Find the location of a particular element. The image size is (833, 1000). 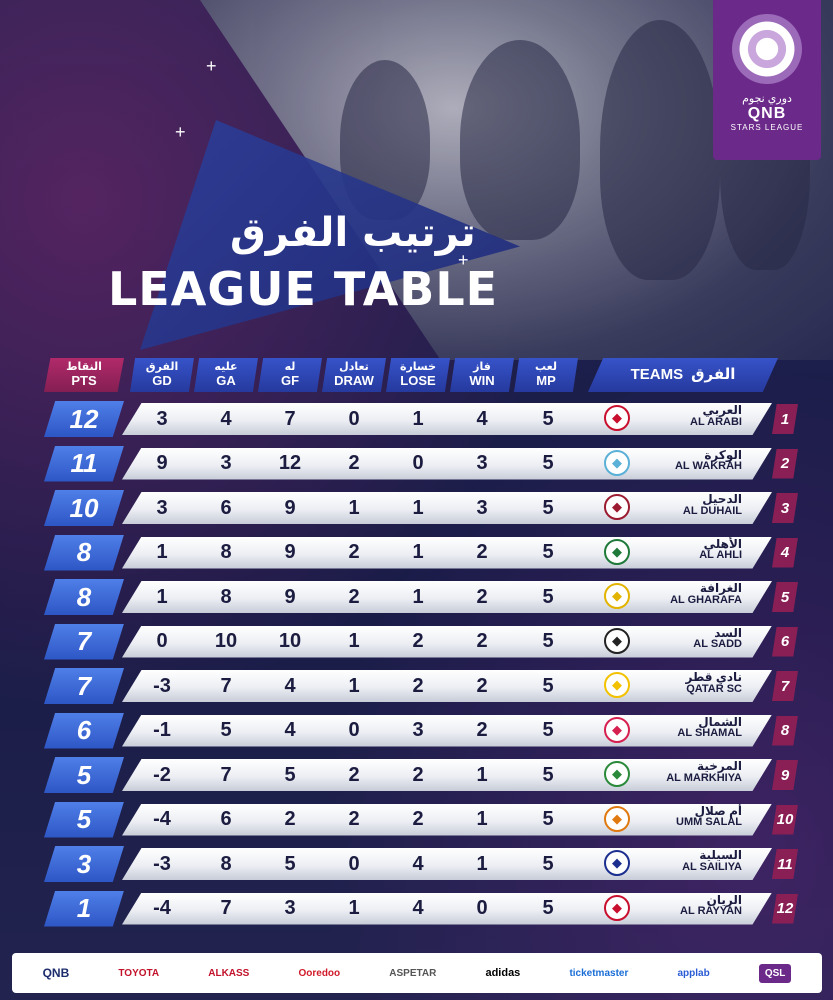

ga-cell: 4 is located at coordinates (226, 418).